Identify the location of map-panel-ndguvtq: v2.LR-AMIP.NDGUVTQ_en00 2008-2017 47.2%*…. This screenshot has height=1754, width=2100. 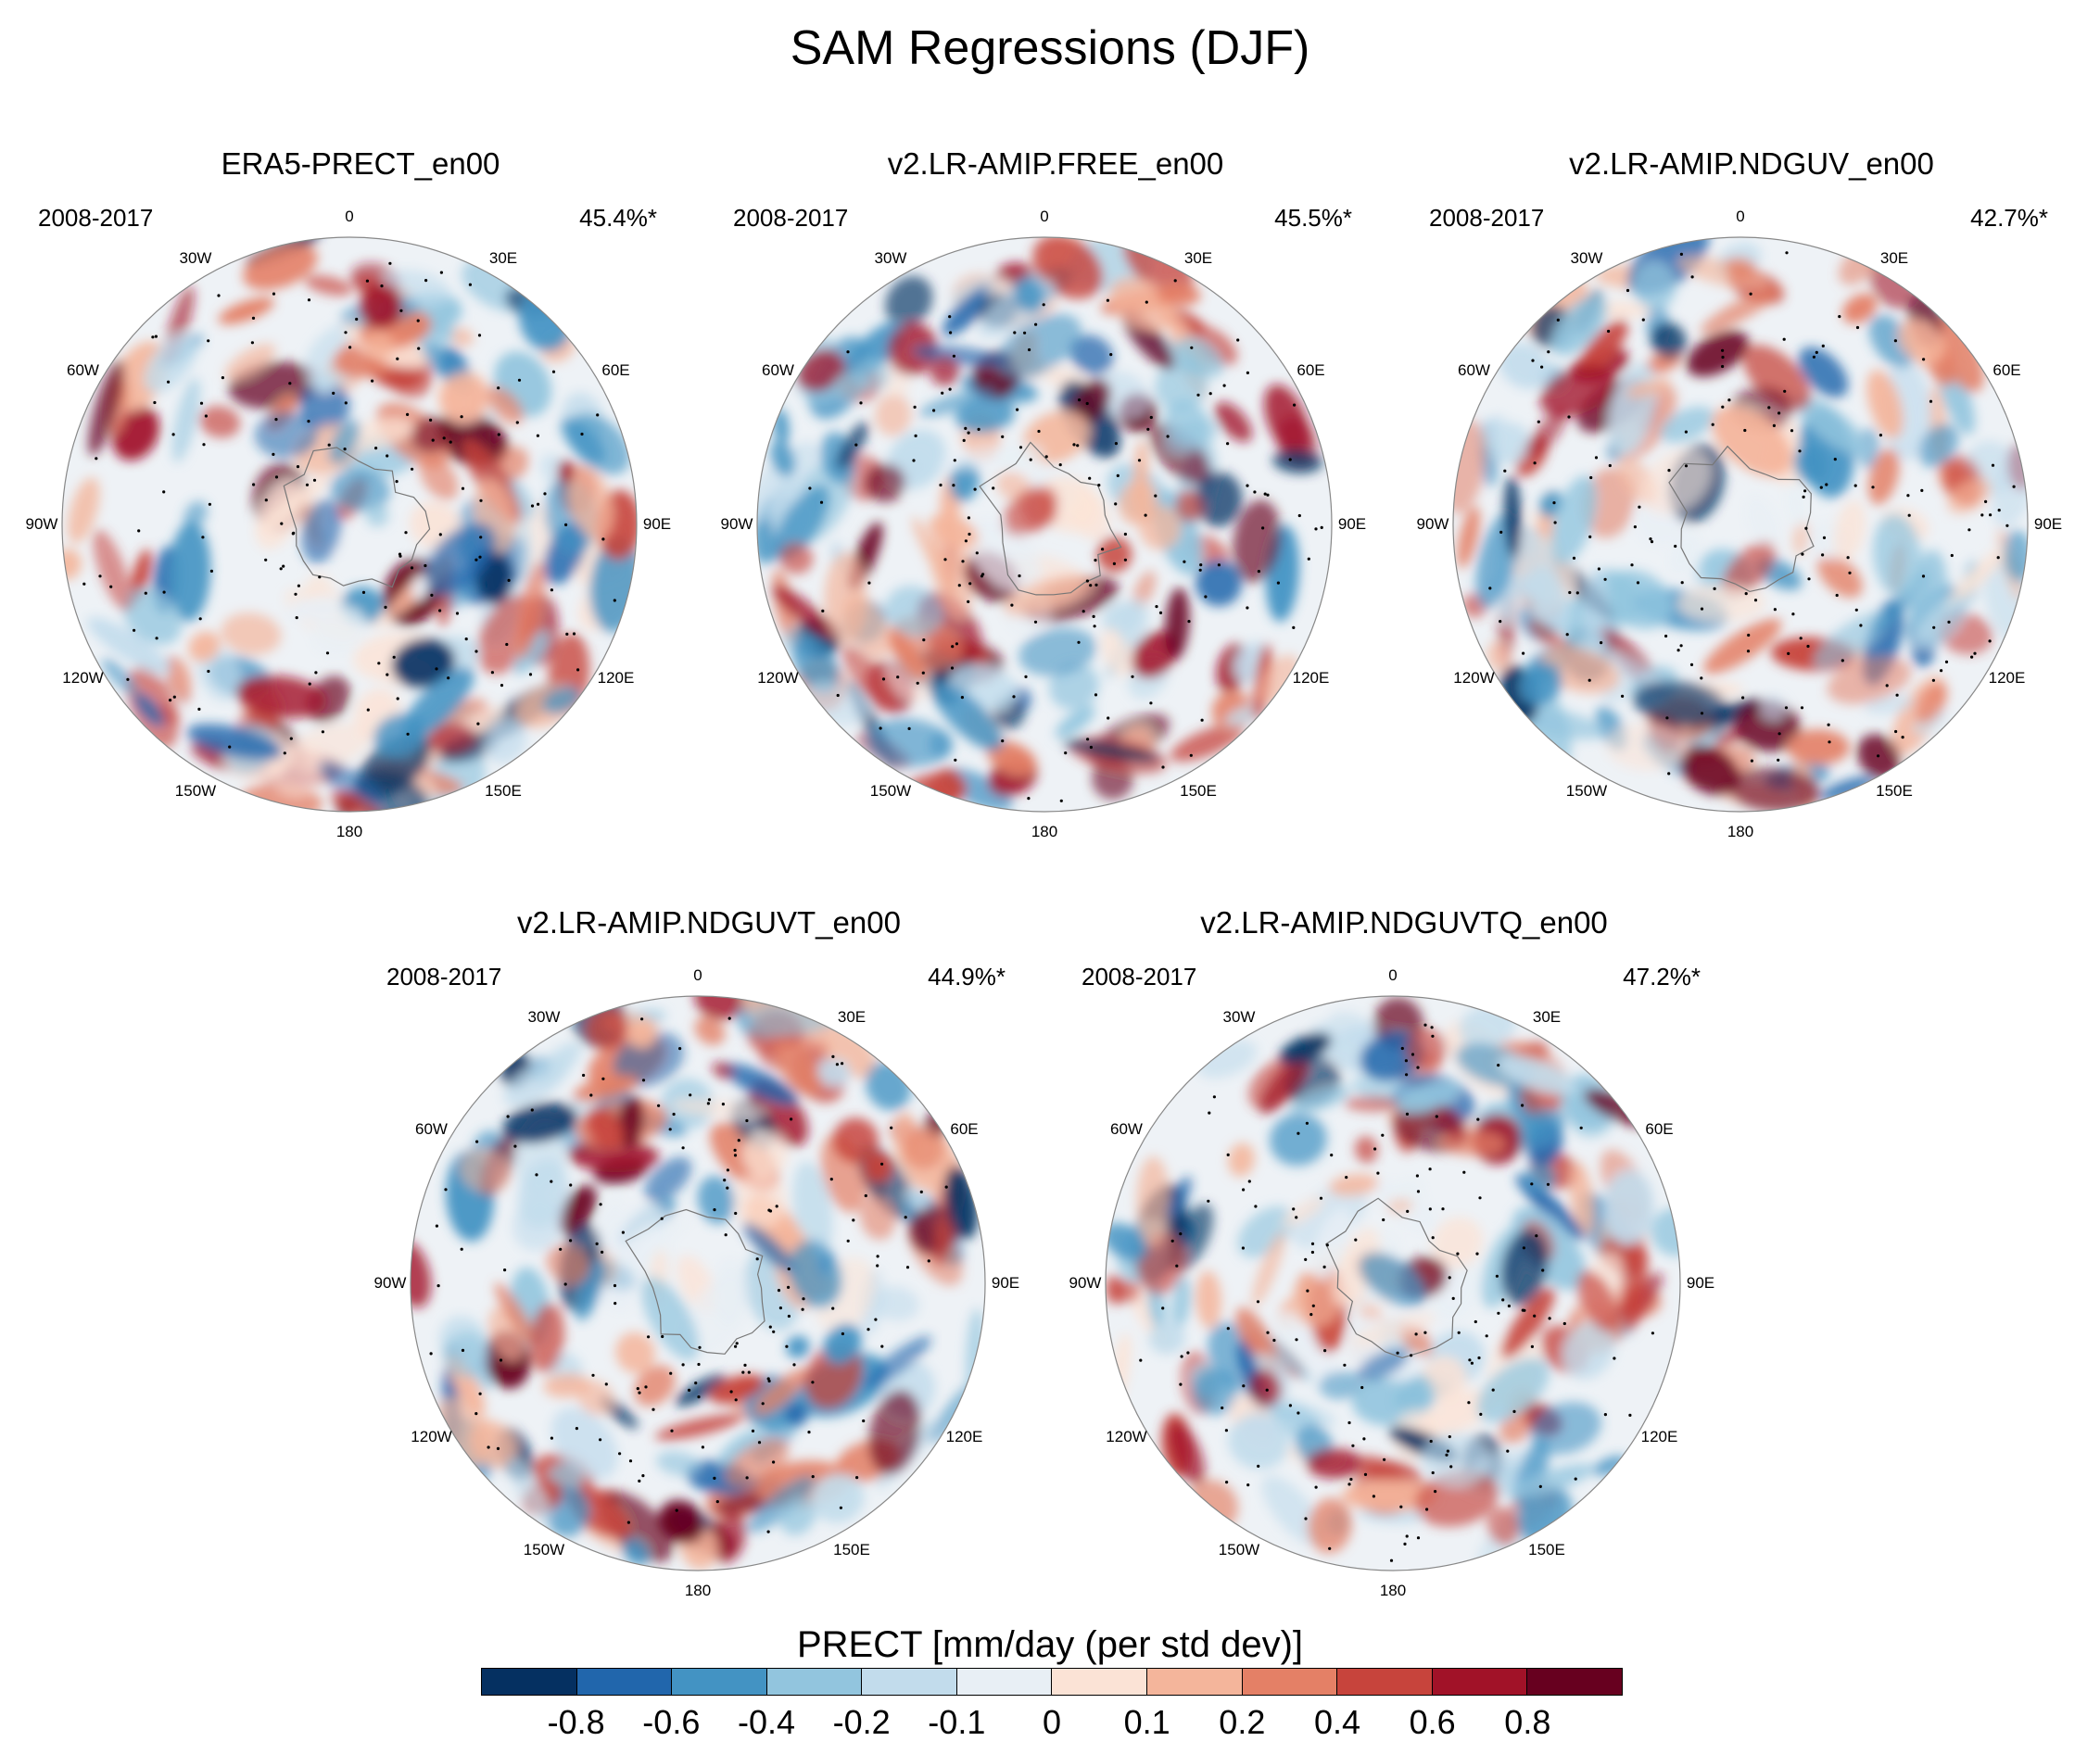
(1404, 1257).